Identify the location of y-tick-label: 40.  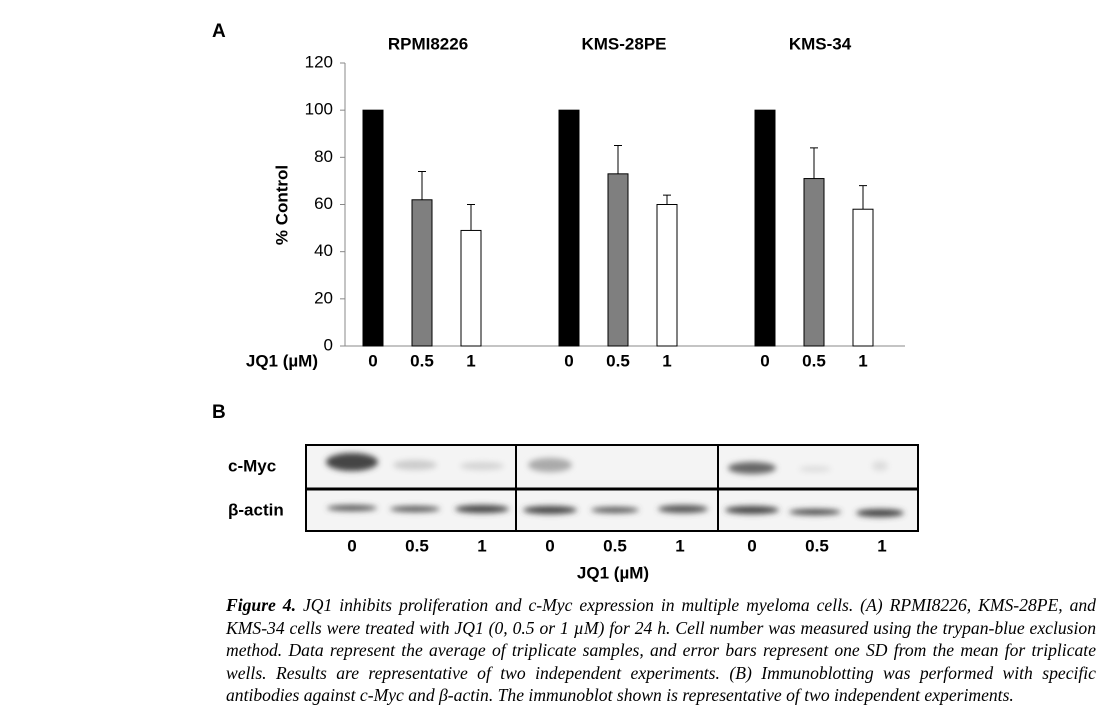
(323, 250).